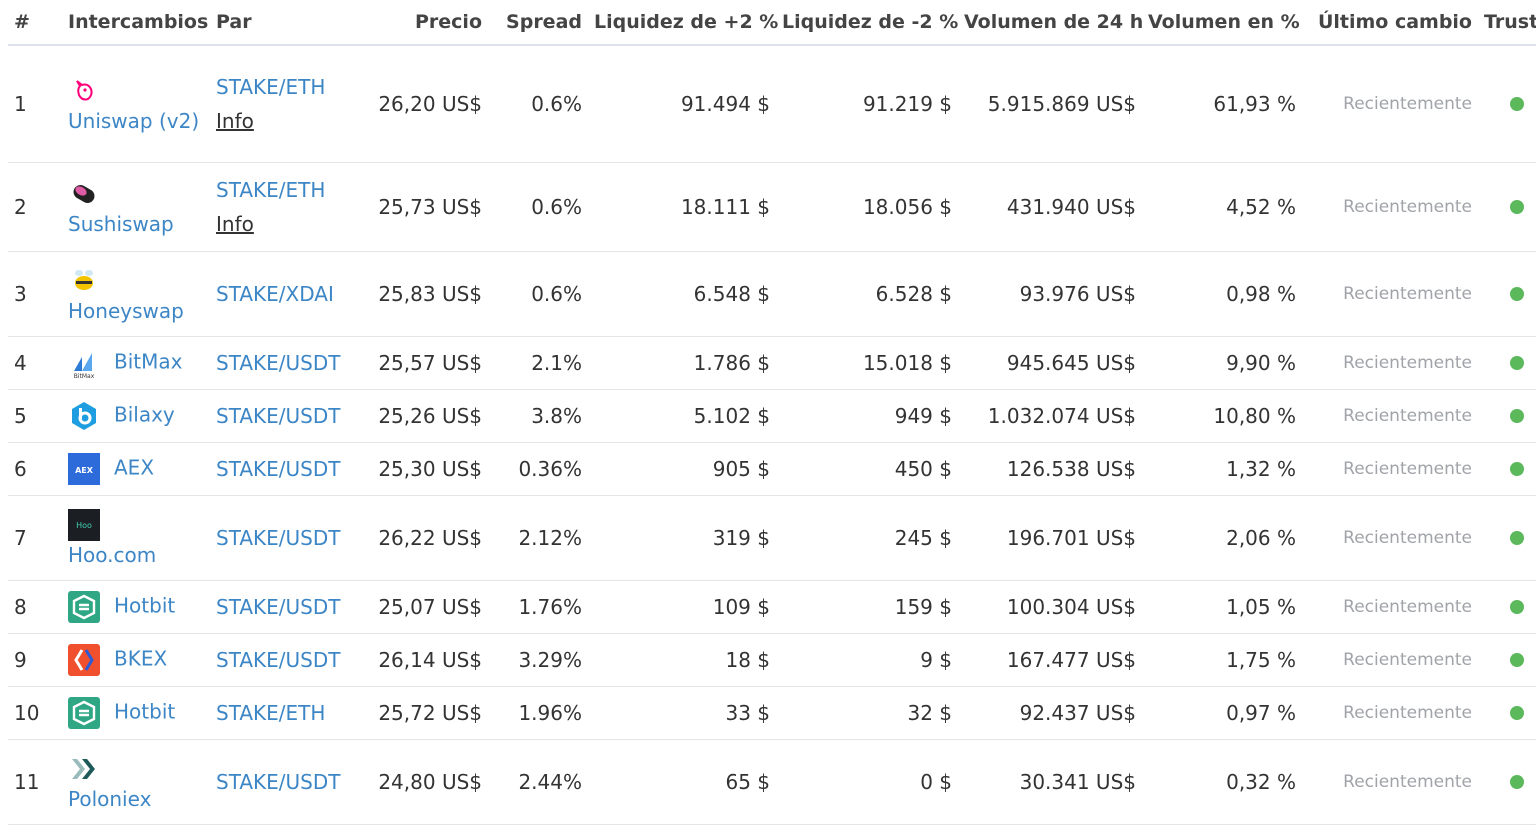 The image size is (1536, 827). What do you see at coordinates (136, 538) in the screenshot?
I see `exchange-cell: Hoo Hoo.com` at bounding box center [136, 538].